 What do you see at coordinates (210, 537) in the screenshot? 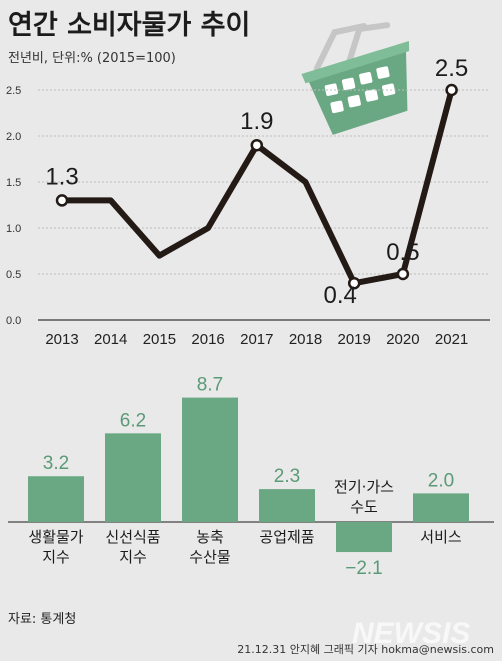
I see `bar-category-label: 농축` at bounding box center [210, 537].